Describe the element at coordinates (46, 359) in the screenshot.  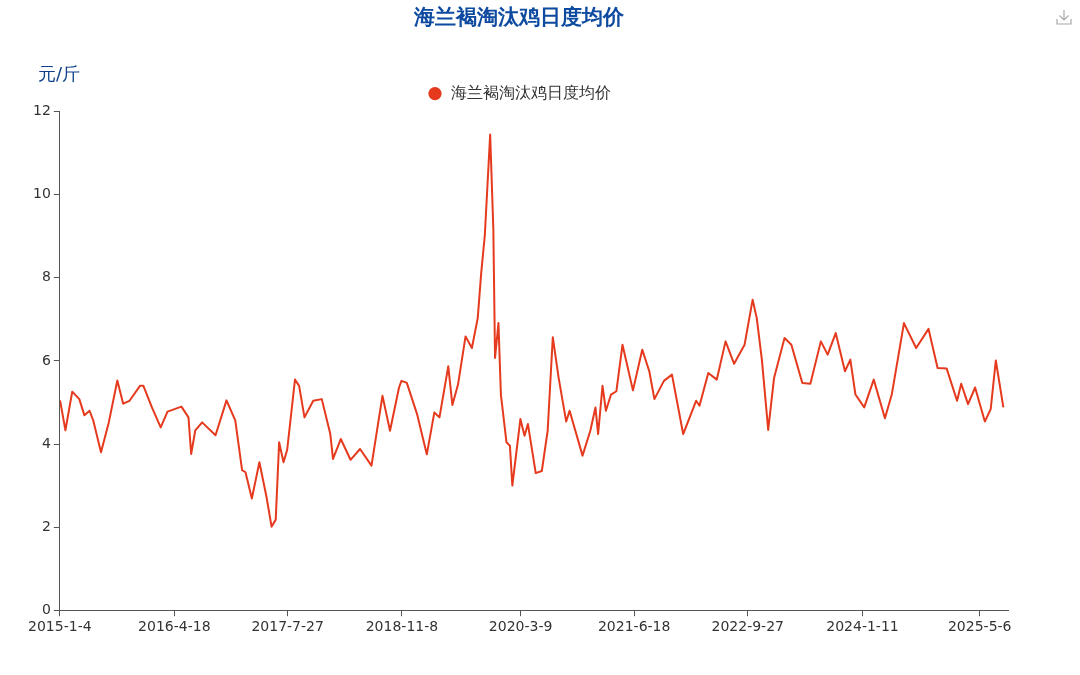
I see `y-tick-label: 6` at that location.